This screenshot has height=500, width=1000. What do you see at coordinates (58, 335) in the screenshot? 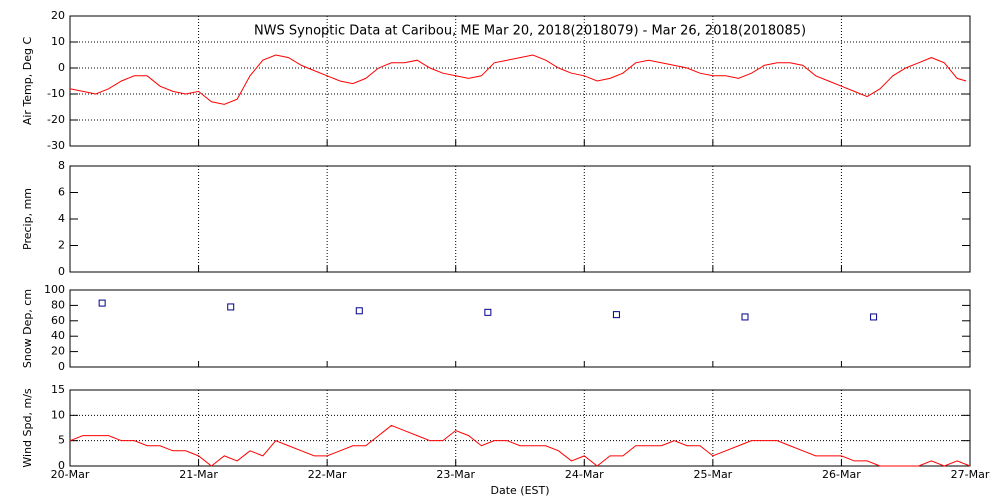
I see `y-tick-label: 40` at bounding box center [58, 335].